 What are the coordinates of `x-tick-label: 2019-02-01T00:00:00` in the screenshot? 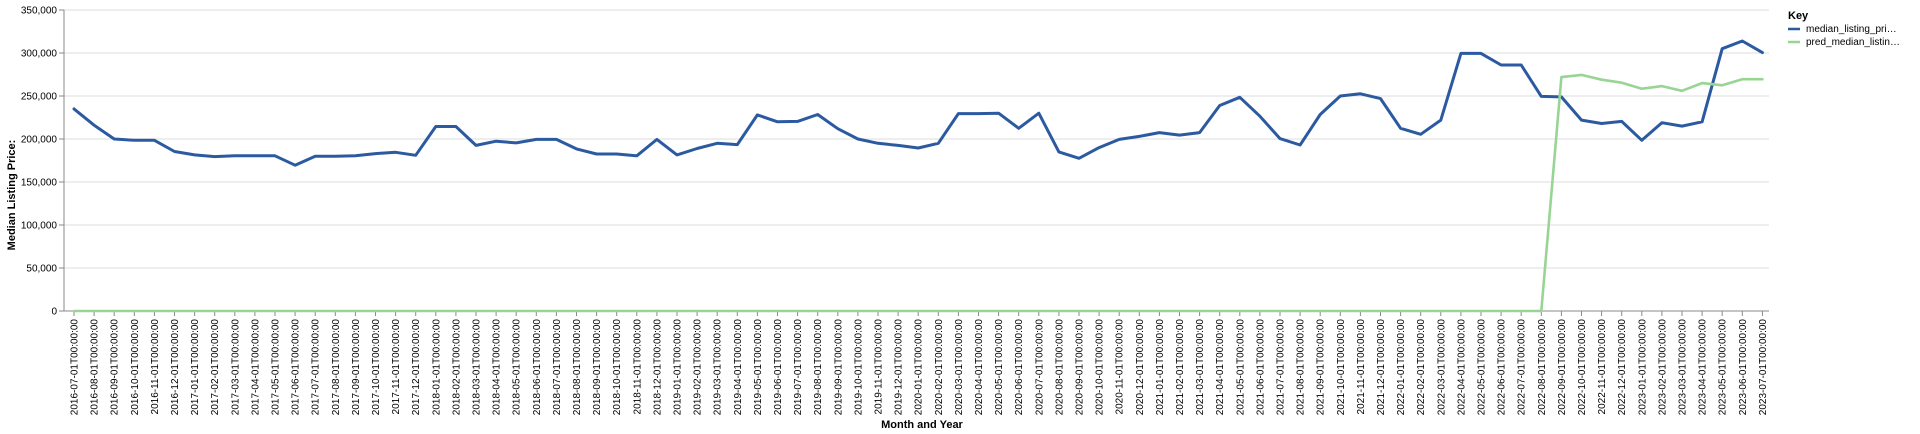 It's located at (698, 367).